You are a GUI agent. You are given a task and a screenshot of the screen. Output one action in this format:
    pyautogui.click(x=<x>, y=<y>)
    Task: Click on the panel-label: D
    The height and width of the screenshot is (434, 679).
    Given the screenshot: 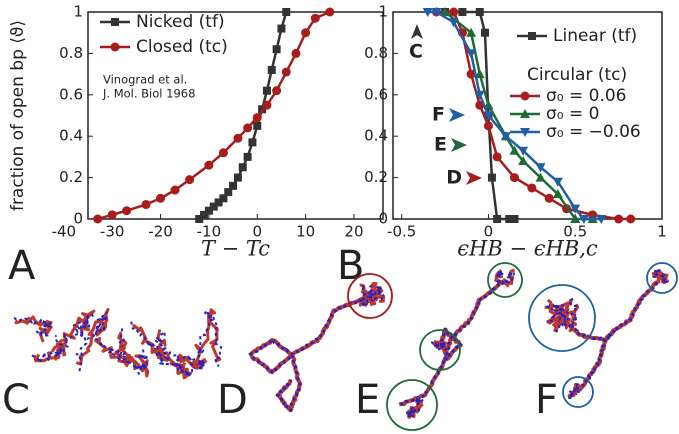 What is the action you would take?
    pyautogui.click(x=232, y=400)
    